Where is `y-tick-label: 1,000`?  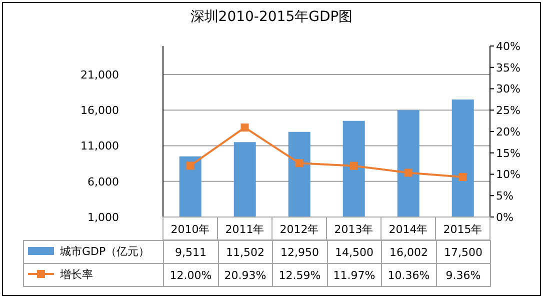 y-tick-label: 1,000 is located at coordinates (103, 217).